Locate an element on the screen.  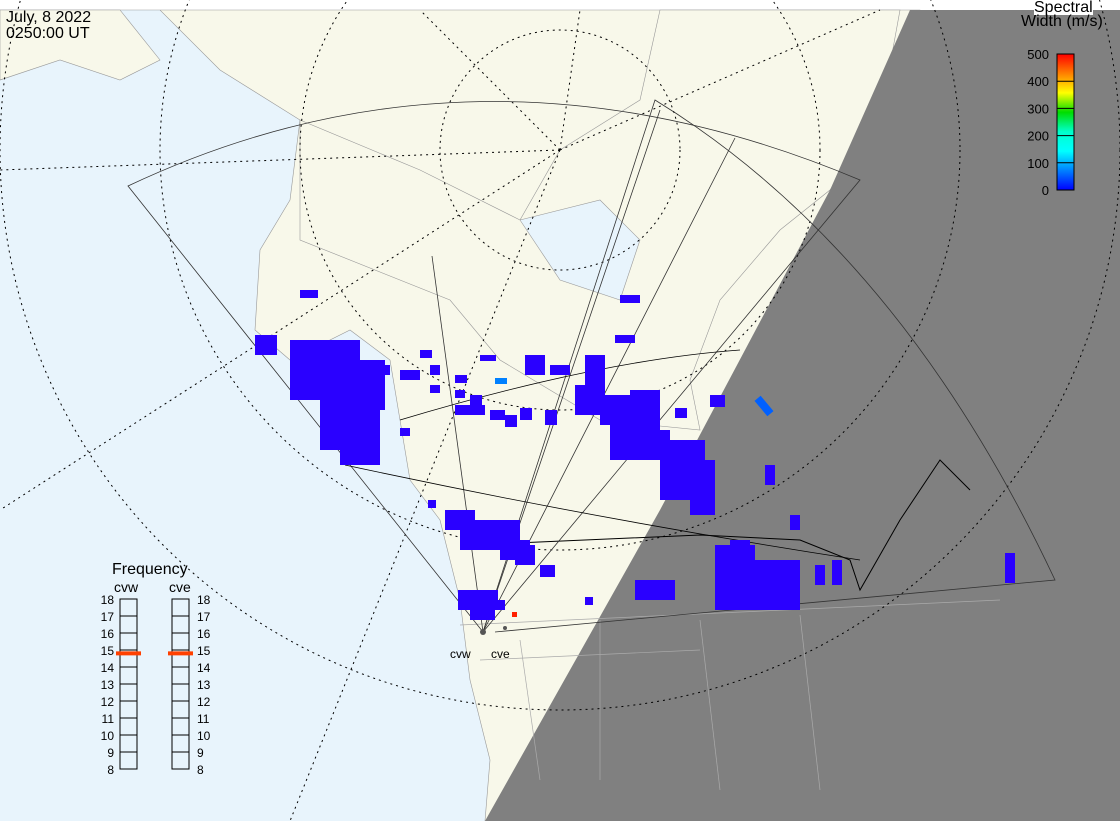
colorbar-tick-label: 100 is located at coordinates (1038, 163).